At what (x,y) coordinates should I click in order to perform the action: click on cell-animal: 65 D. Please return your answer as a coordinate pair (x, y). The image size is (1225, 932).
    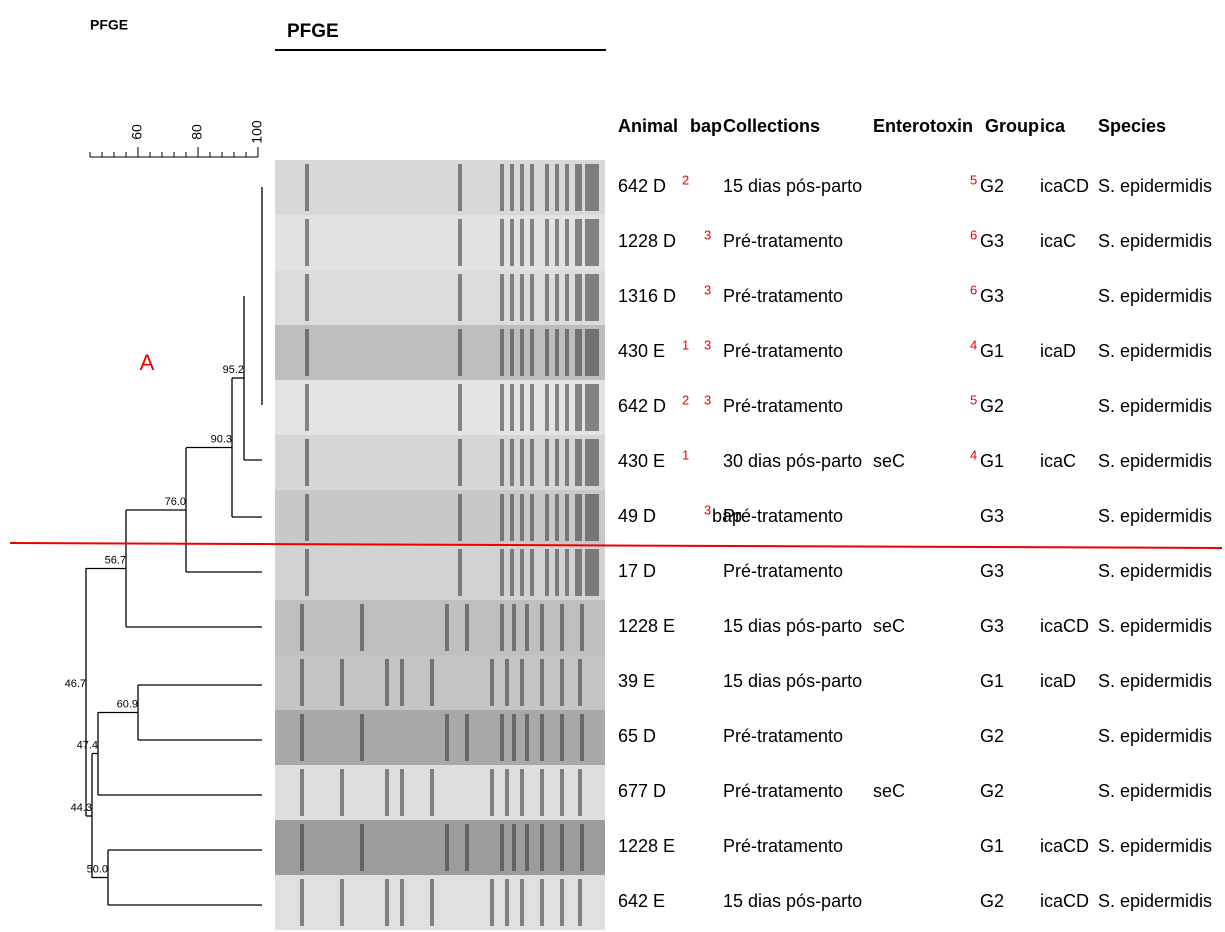
    Looking at the image, I should click on (637, 736).